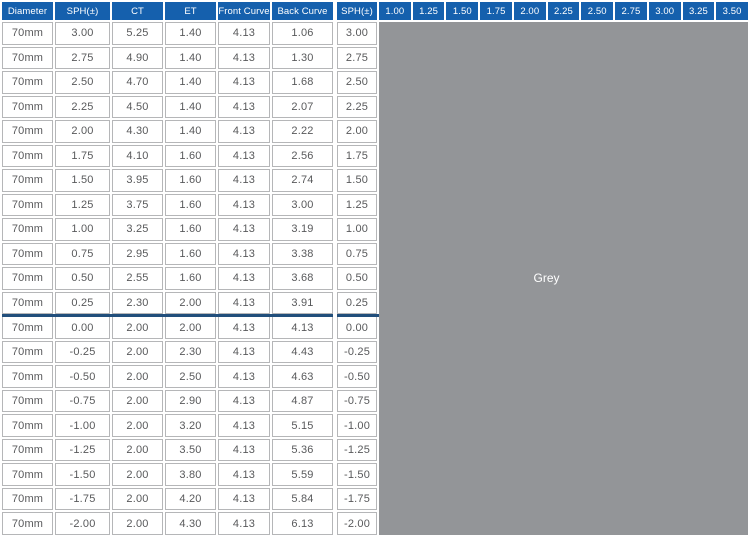  Describe the element at coordinates (395, 11) in the screenshot. I see `column-header: 1.00` at that location.